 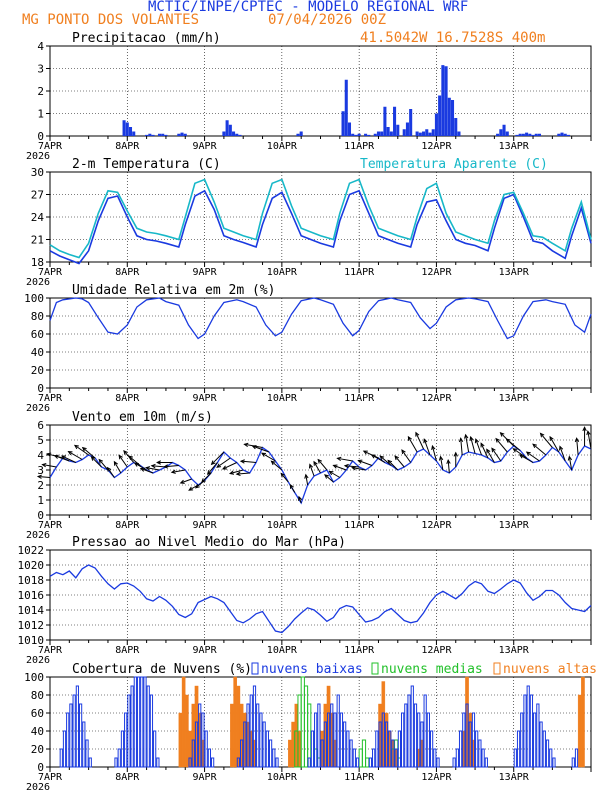 What do you see at coordinates (37, 262) in the screenshot?
I see `temp-ytick-label: 18` at bounding box center [37, 262].